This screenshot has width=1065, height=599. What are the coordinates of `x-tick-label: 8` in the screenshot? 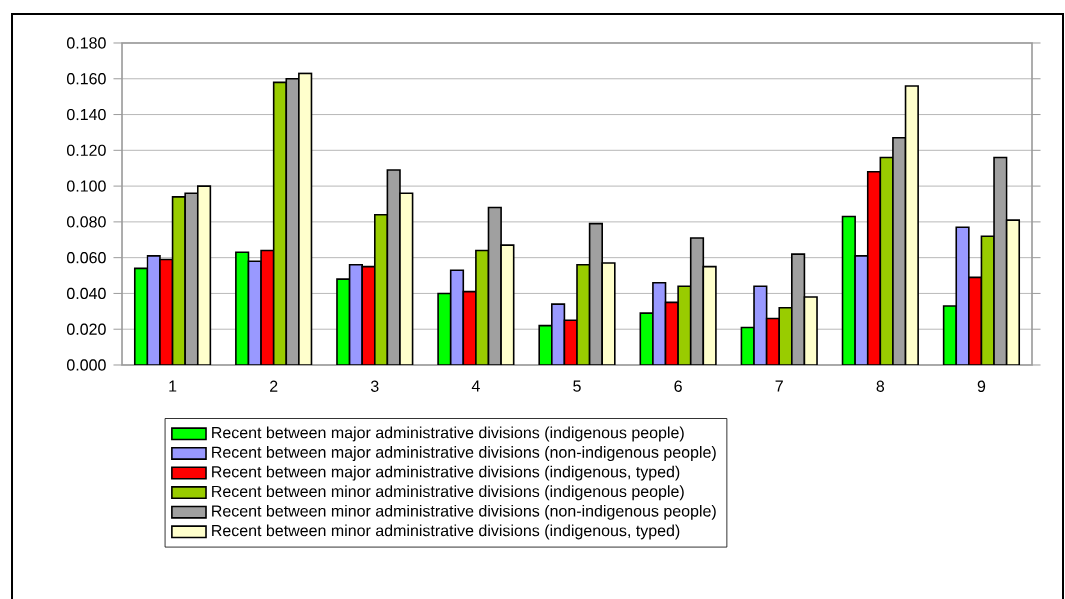 It's located at (880, 386).